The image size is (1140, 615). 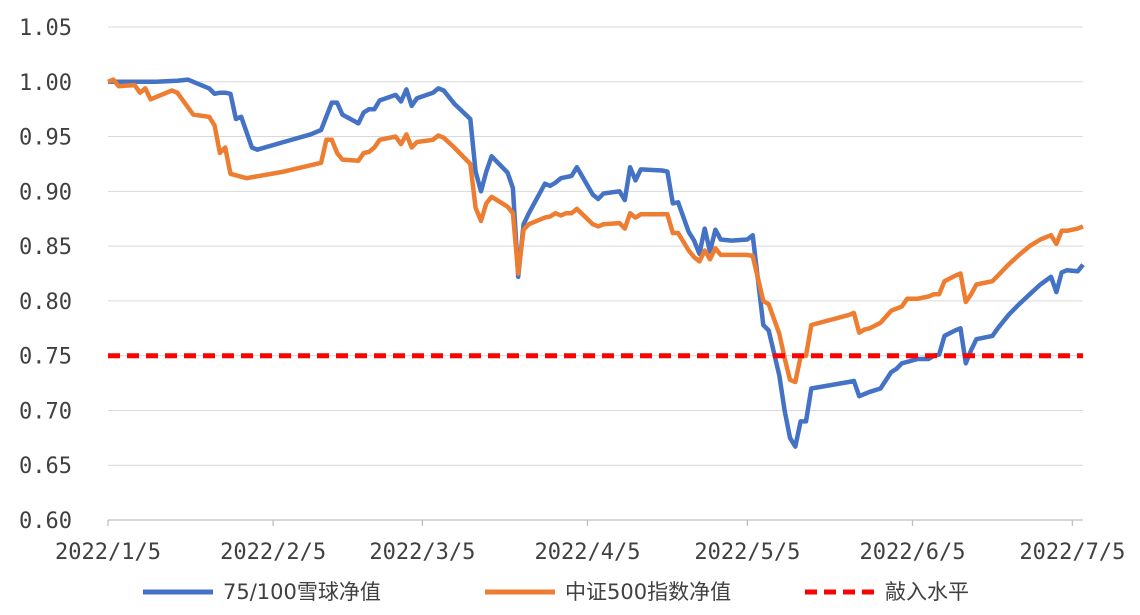 What do you see at coordinates (45, 28) in the screenshot?
I see `y-tick-label: 1.05` at bounding box center [45, 28].